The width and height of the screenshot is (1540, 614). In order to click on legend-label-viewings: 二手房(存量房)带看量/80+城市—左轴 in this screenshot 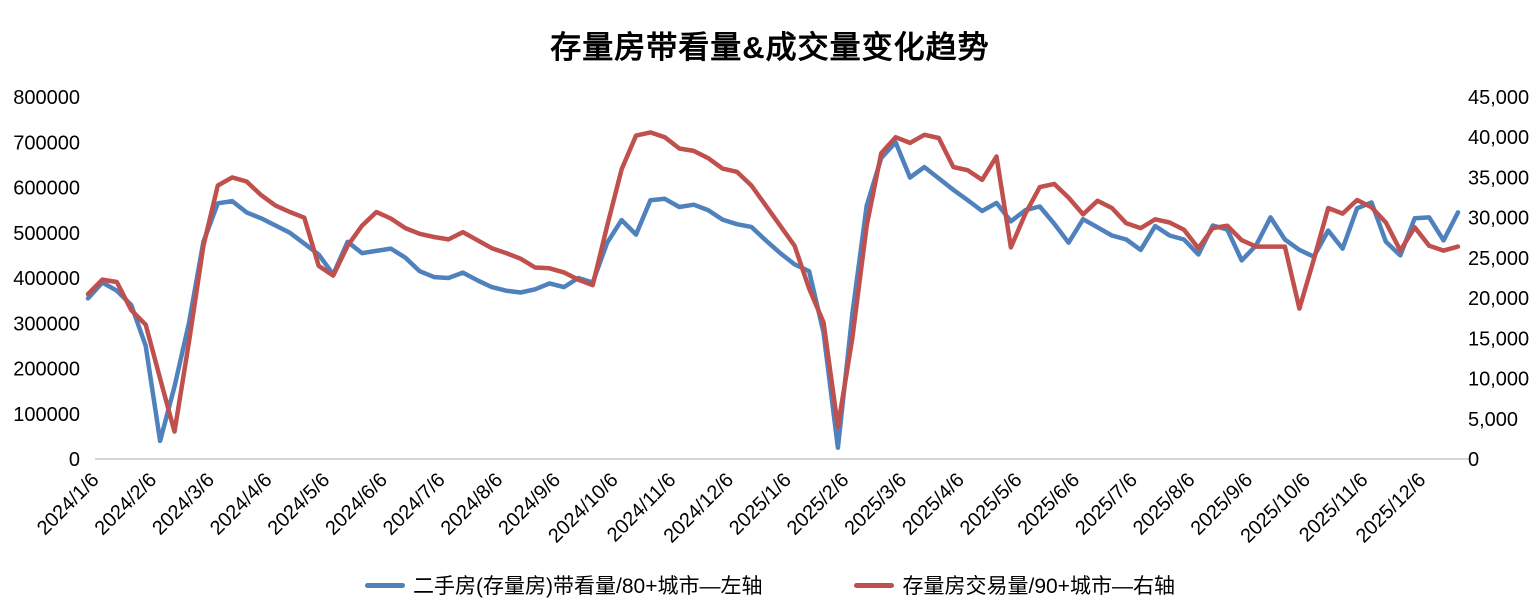, I will do `click(588, 586)`.